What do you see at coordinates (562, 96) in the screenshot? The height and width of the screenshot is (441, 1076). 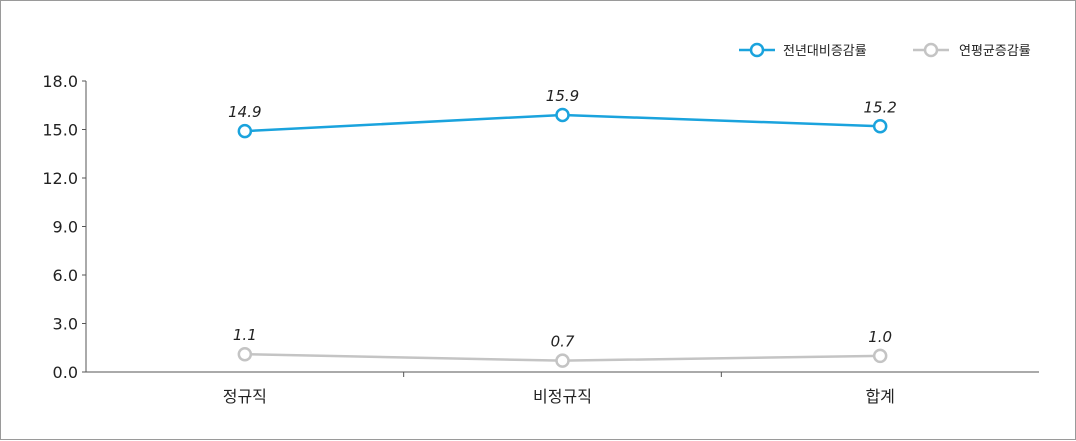 I see `data-label: 15.9` at bounding box center [562, 96].